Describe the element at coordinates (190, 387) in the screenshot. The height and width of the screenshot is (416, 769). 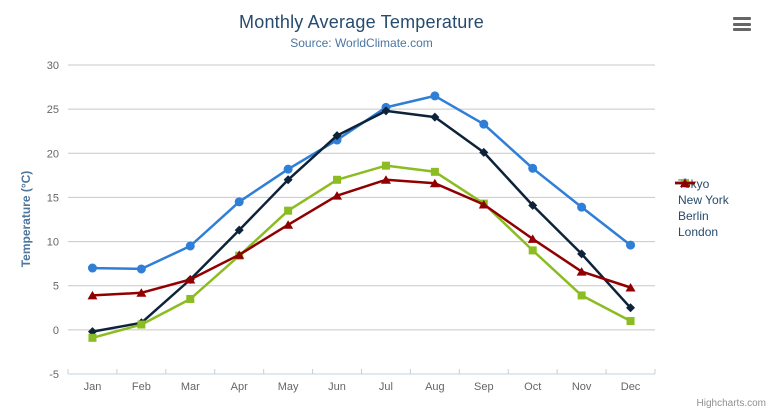
I see `x-tick-label: Mar` at that location.